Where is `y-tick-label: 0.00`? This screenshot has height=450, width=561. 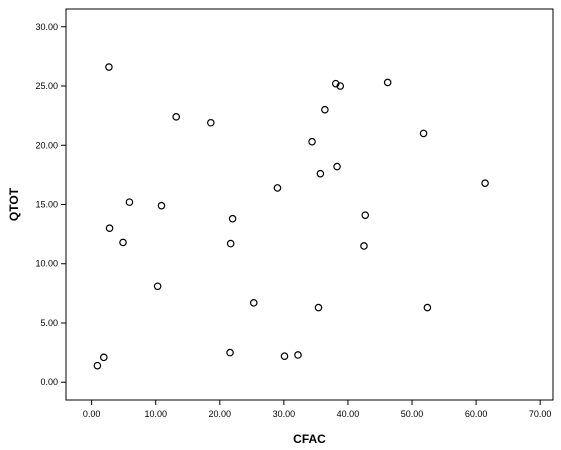 y-tick-label: 0.00 is located at coordinates (49, 382).